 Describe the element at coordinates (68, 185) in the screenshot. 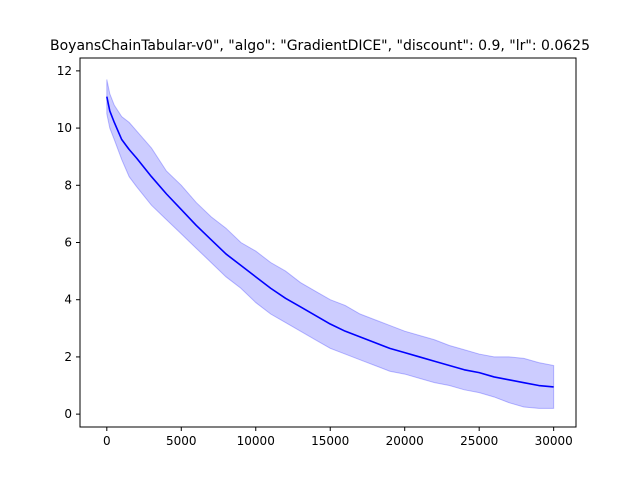

I see `y-tick-label: 8` at that location.